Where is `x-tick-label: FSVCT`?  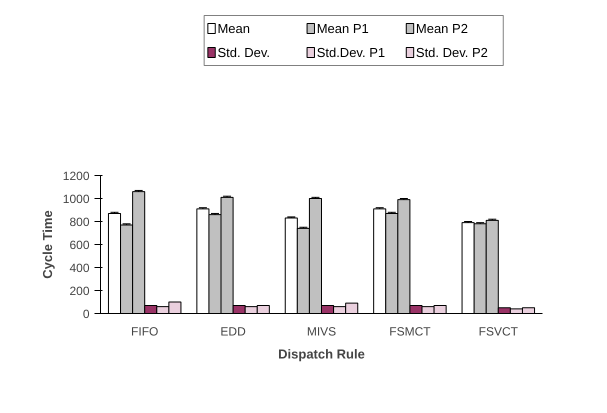 x-tick-label: FSVCT is located at coordinates (498, 331).